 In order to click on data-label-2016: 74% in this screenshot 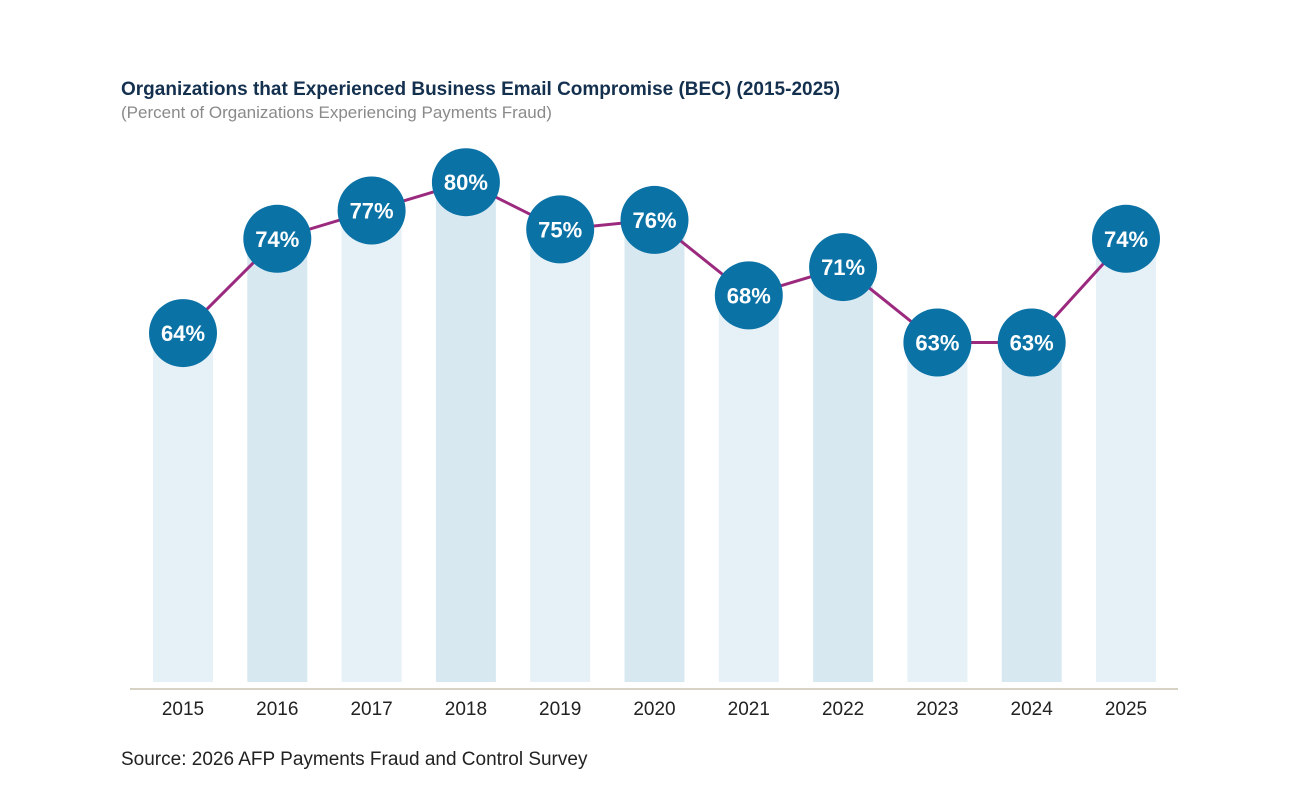, I will do `click(277, 239)`.